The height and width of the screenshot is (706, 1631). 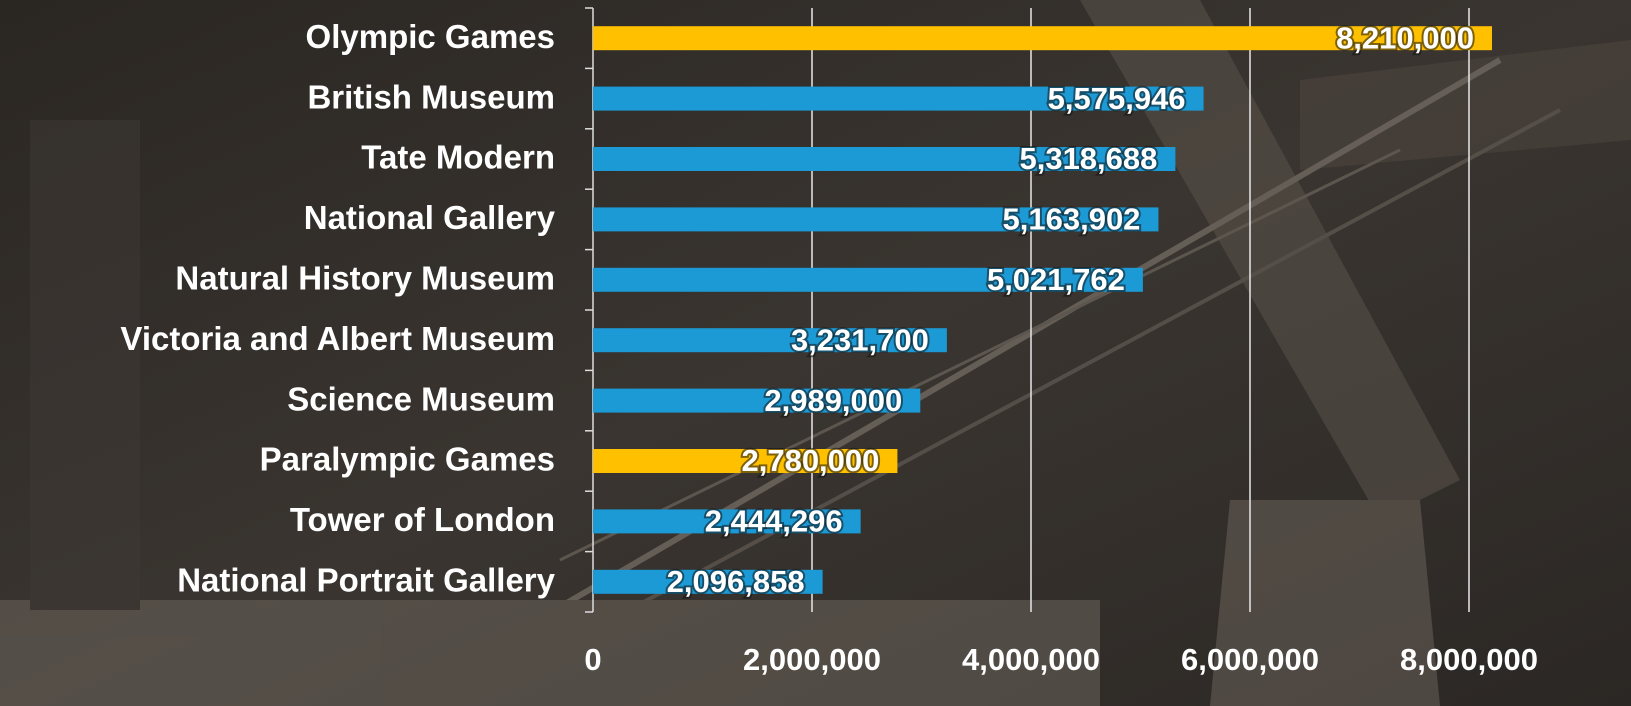 I want to click on category-label: Victoria and Albert Museum, so click(x=337, y=338).